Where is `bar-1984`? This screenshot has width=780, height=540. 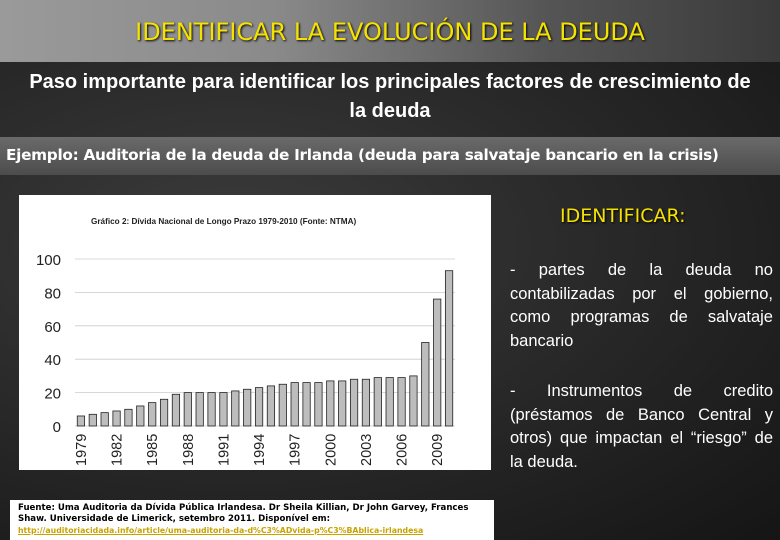
bar-1984 is located at coordinates (140, 416).